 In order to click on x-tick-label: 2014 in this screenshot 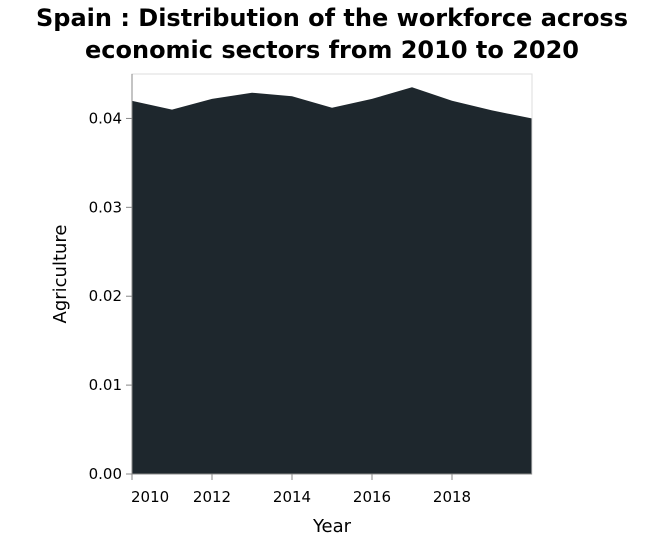, I will do `click(292, 497)`.